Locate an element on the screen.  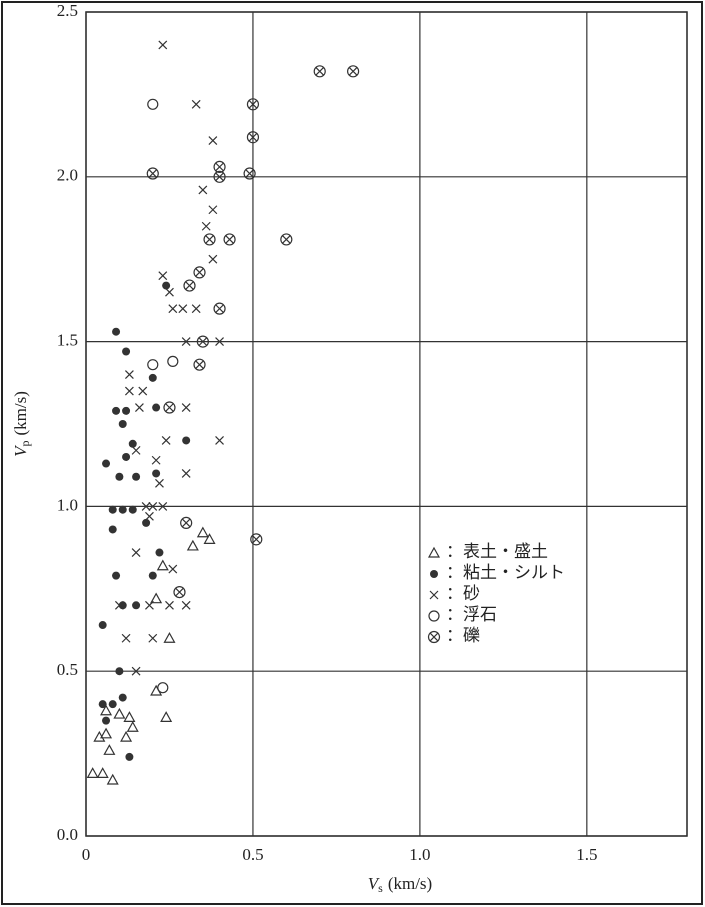
legend-label: ：表土・盛土 is located at coordinates (497, 551).